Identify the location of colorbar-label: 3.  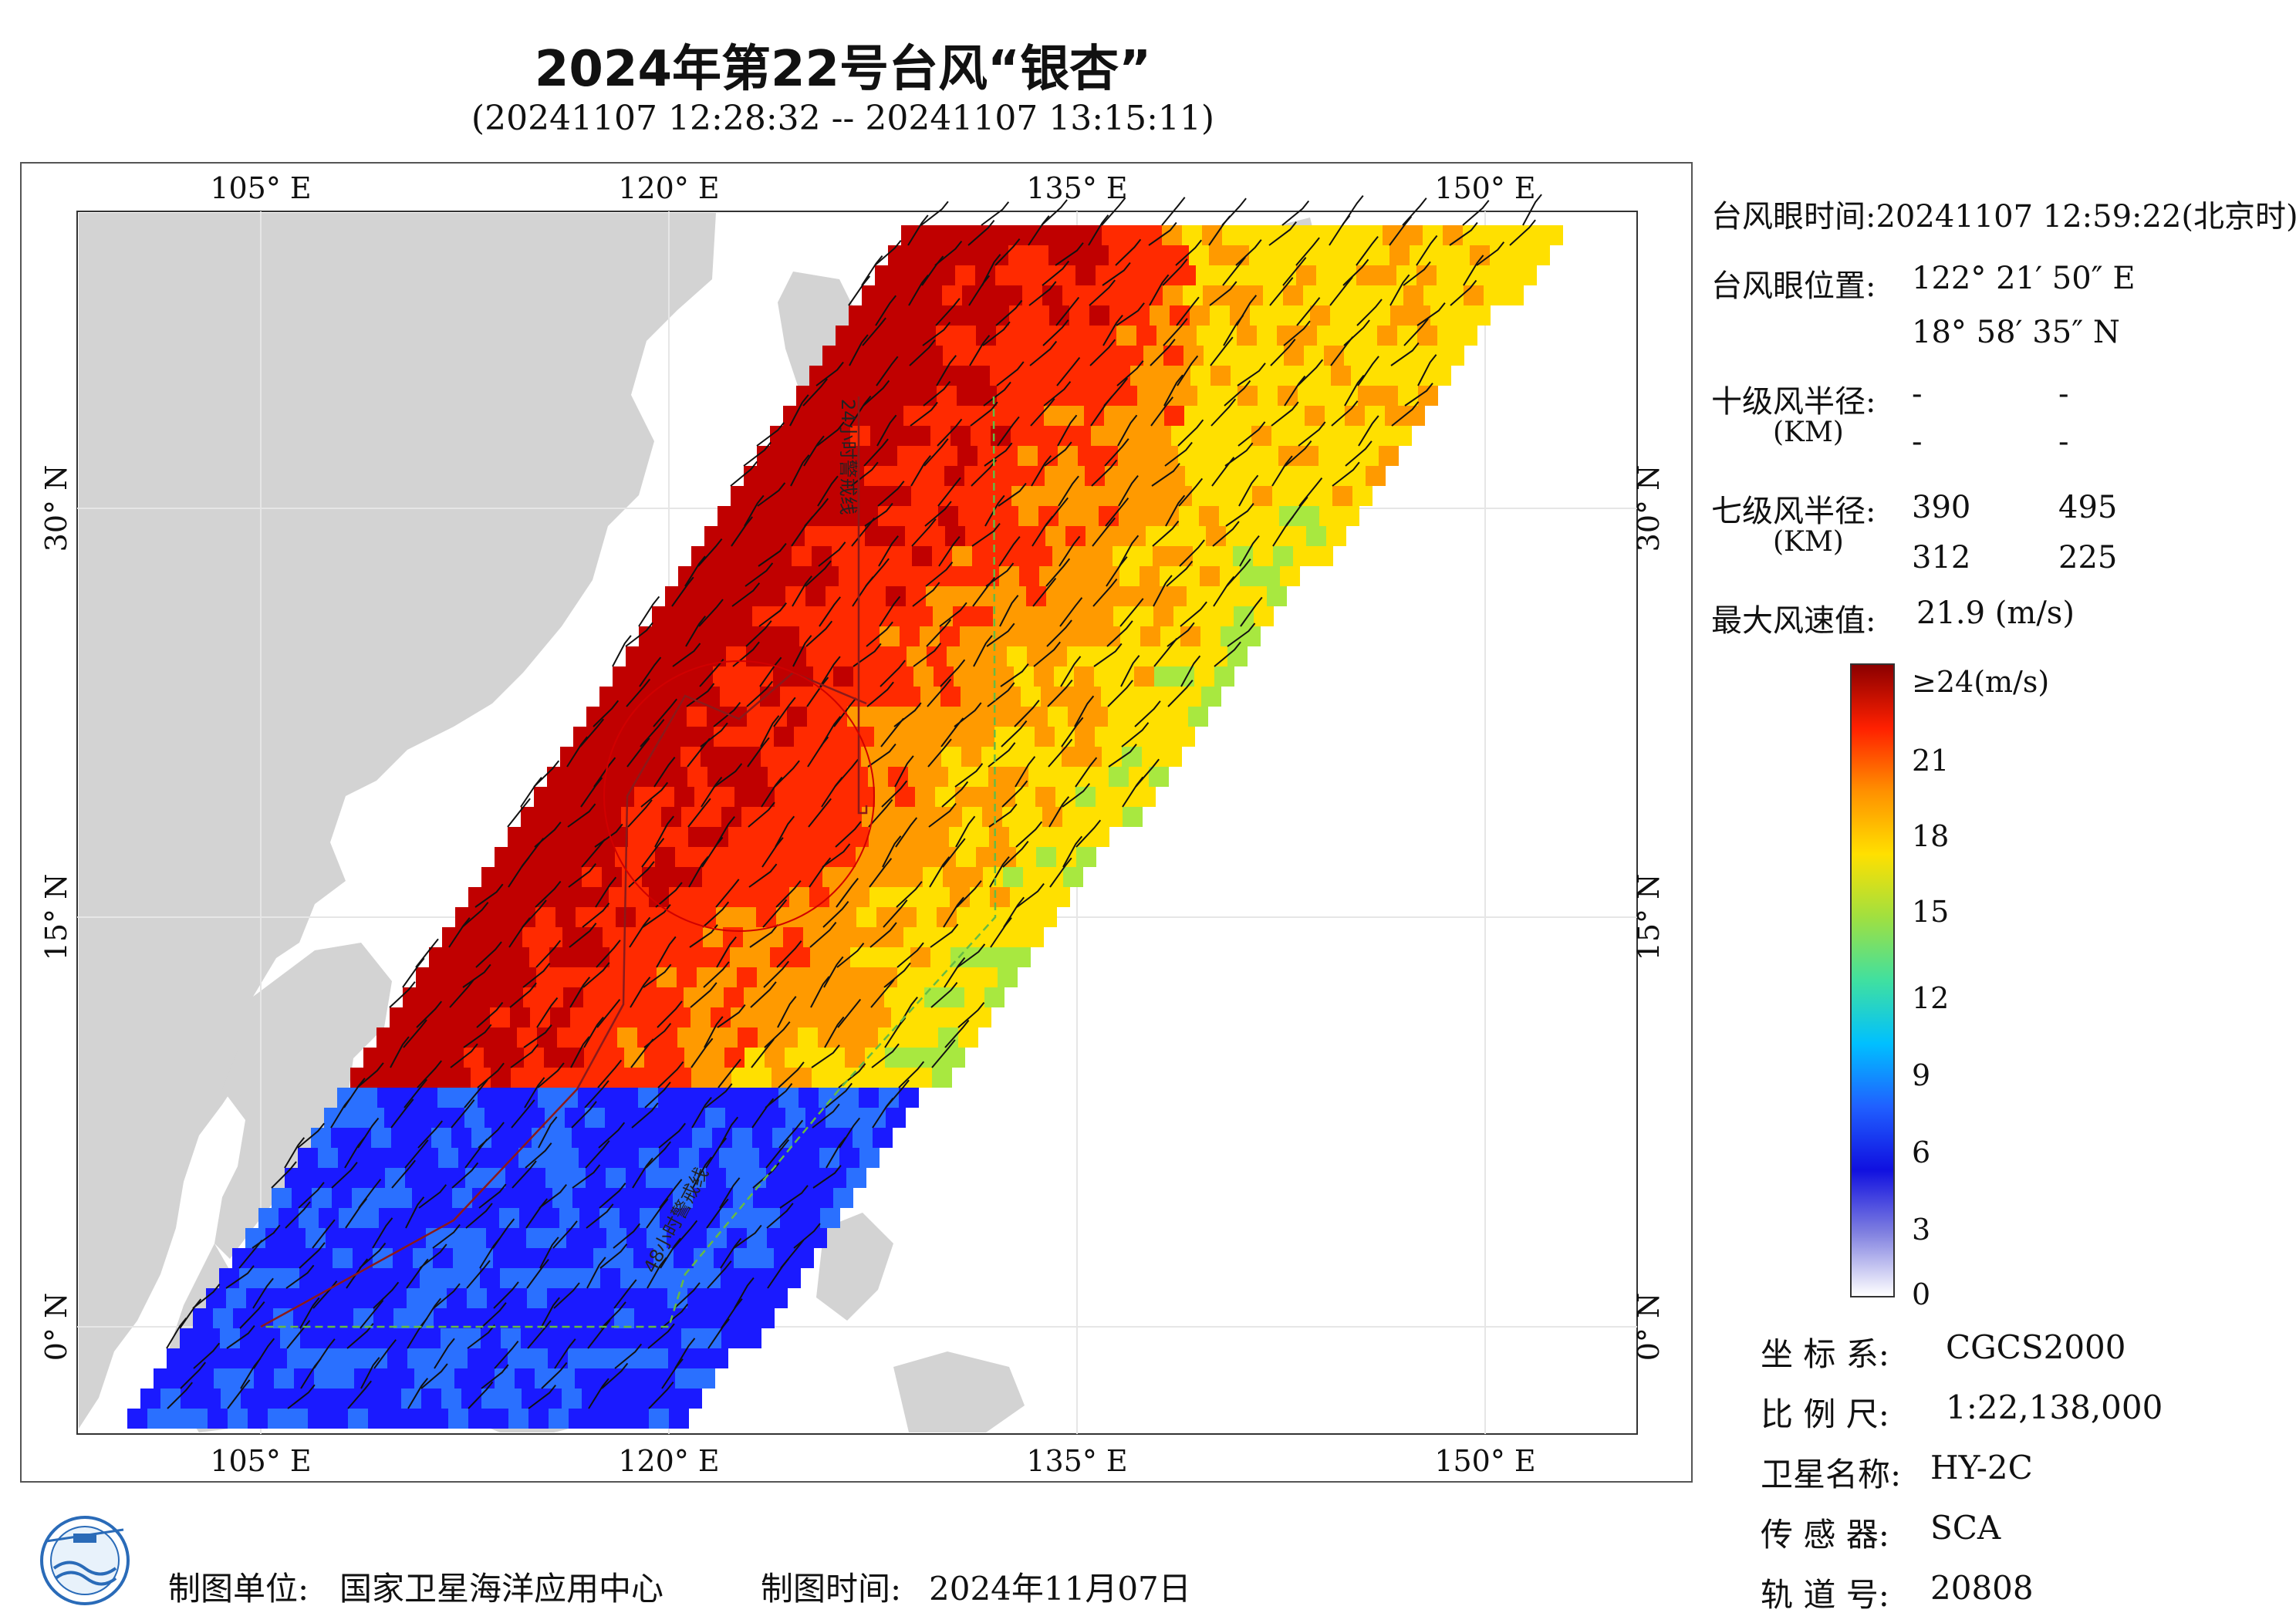
(1921, 1230).